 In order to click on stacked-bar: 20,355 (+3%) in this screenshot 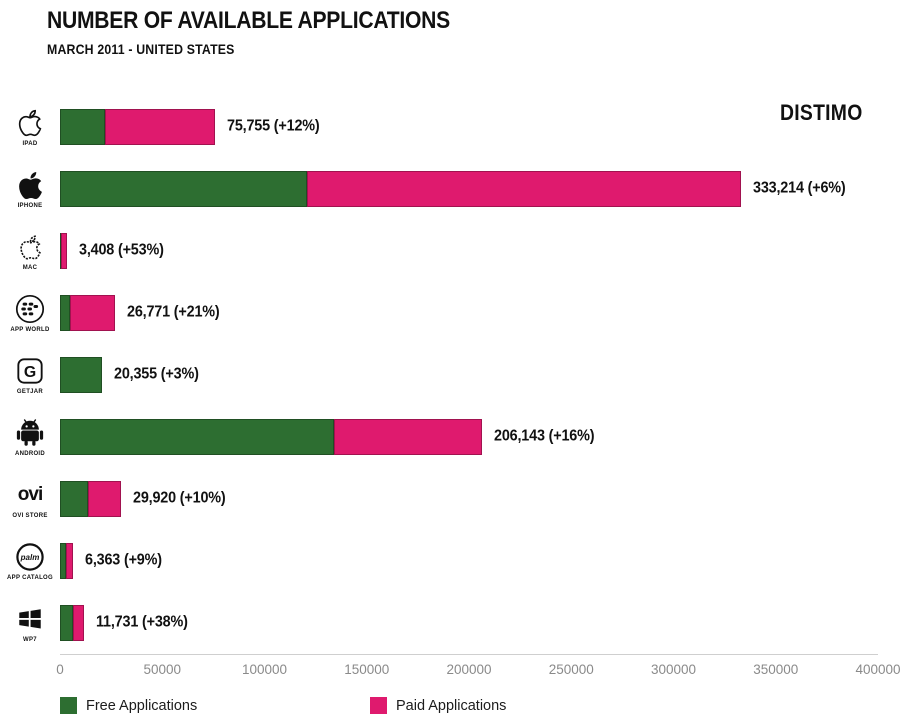, I will do `click(469, 375)`.